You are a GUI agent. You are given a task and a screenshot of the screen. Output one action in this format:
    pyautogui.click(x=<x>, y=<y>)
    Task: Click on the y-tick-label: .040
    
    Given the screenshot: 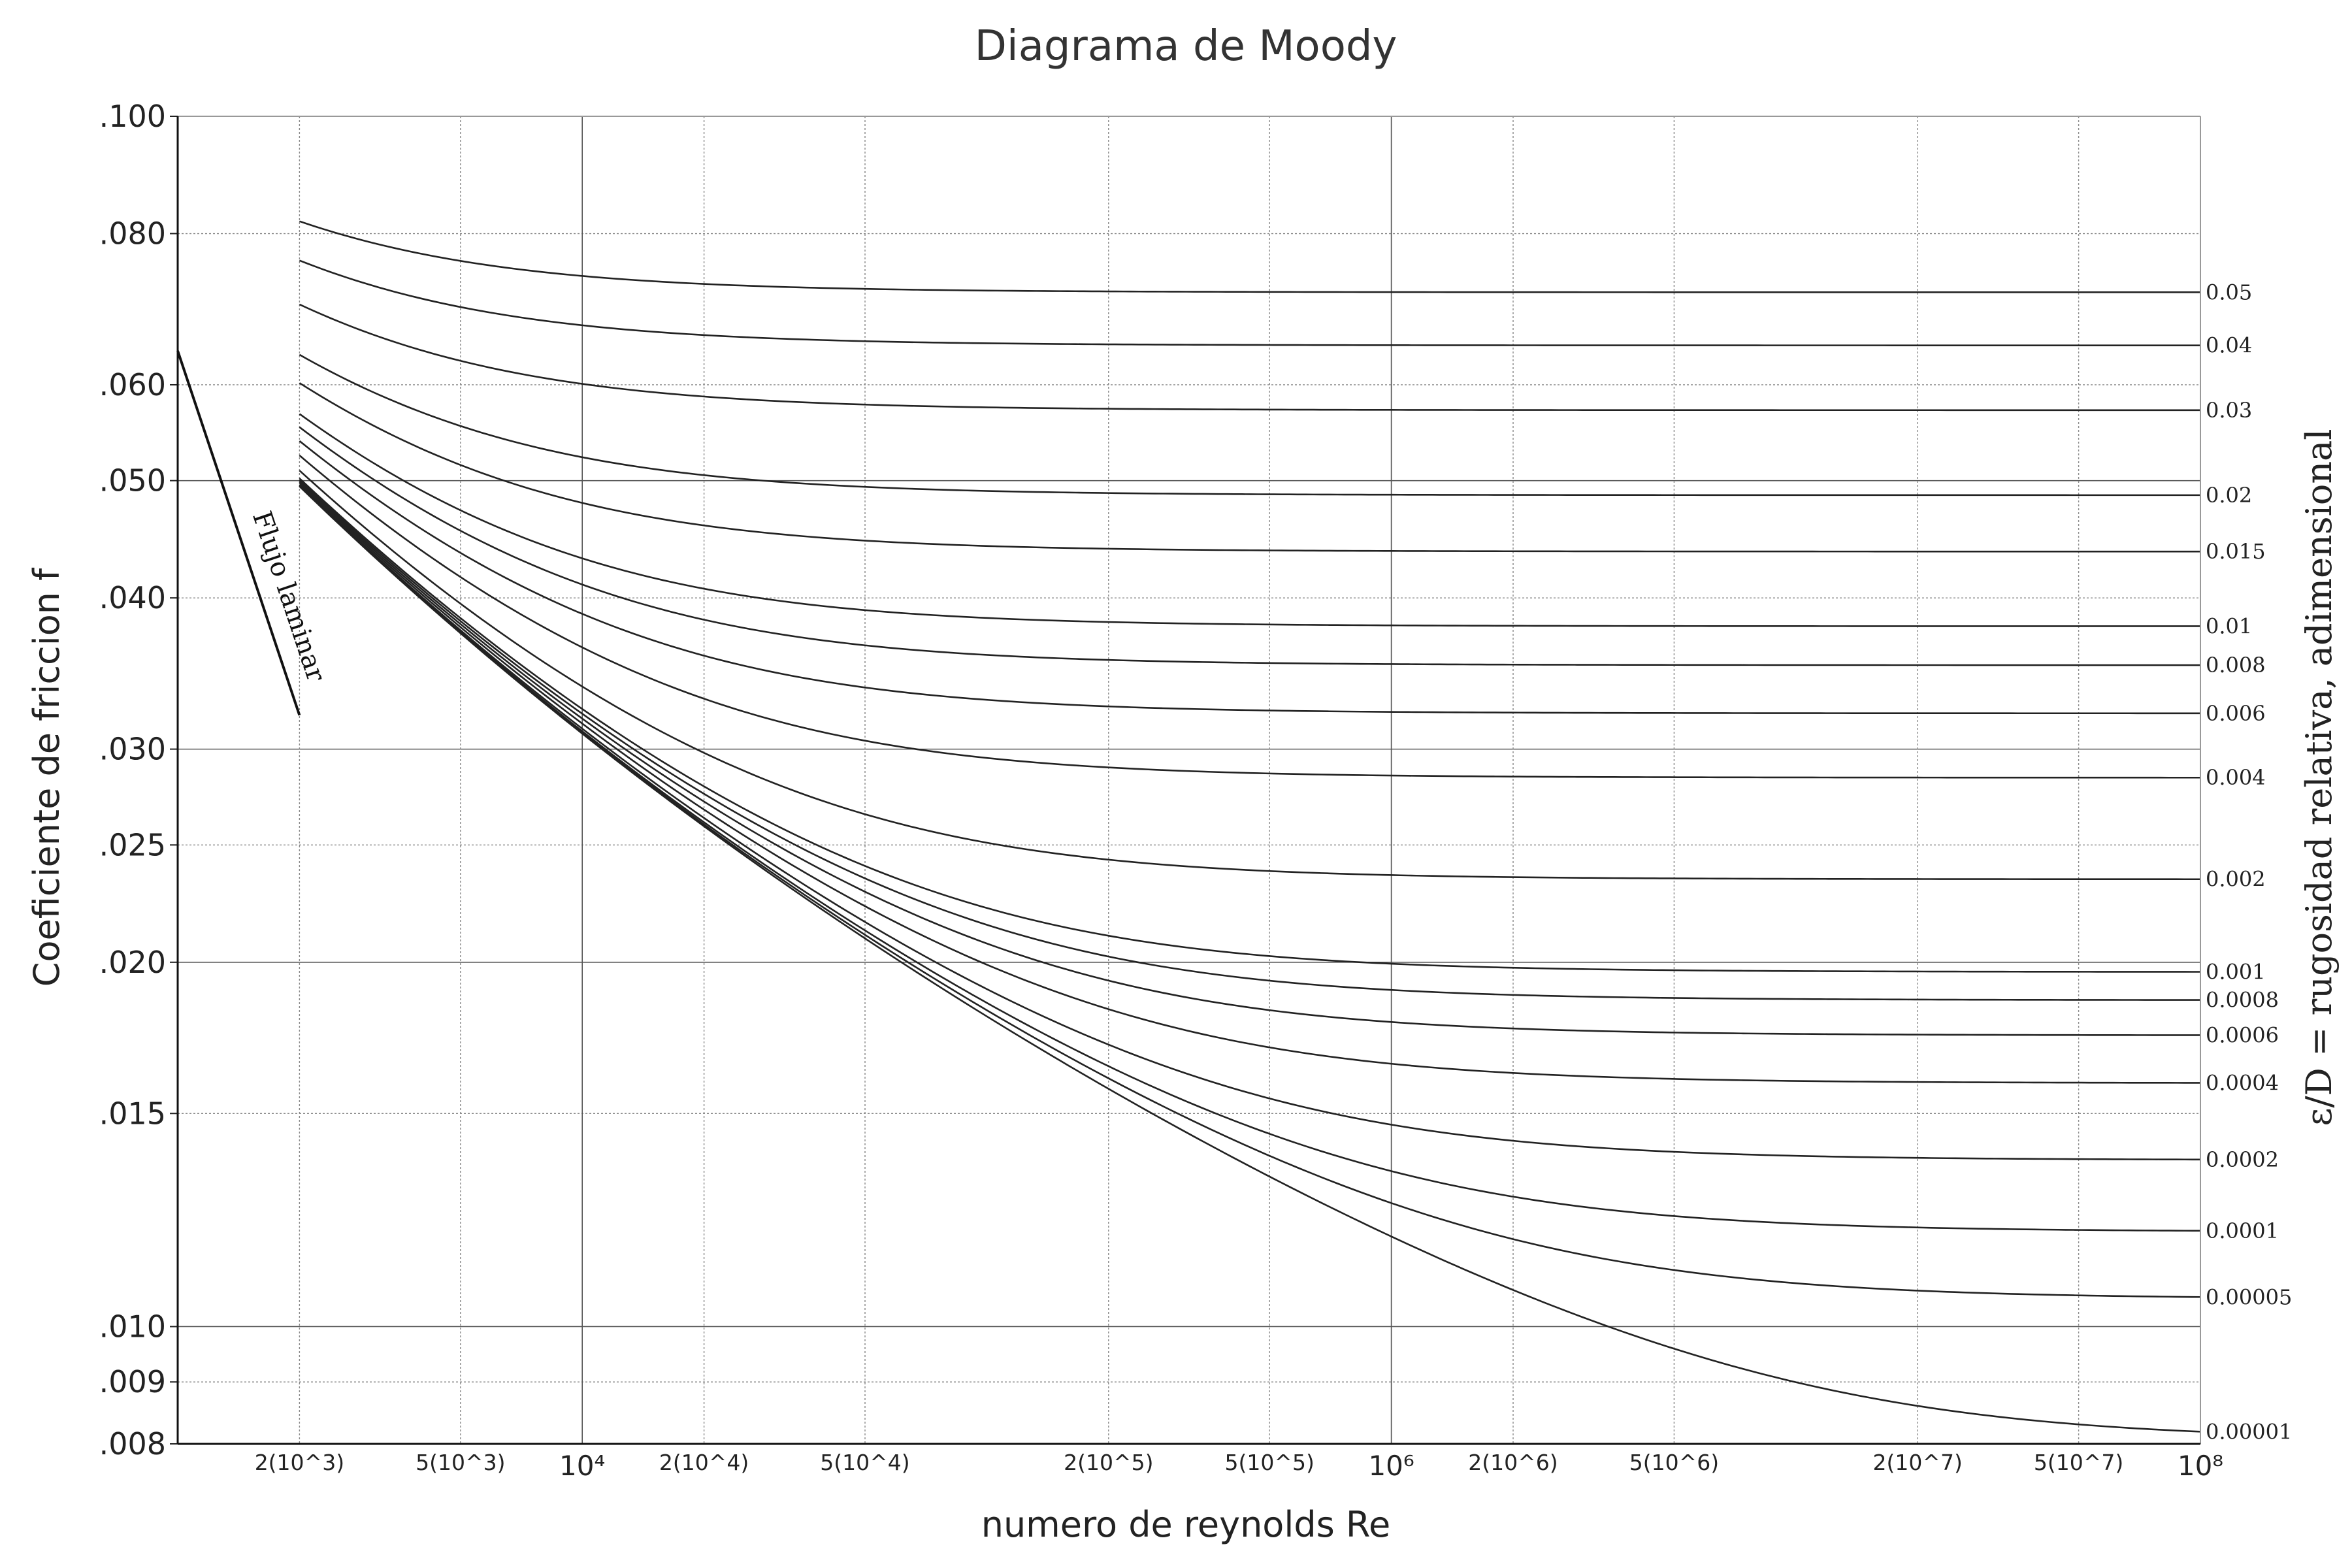 What is the action you would take?
    pyautogui.click(x=132, y=597)
    